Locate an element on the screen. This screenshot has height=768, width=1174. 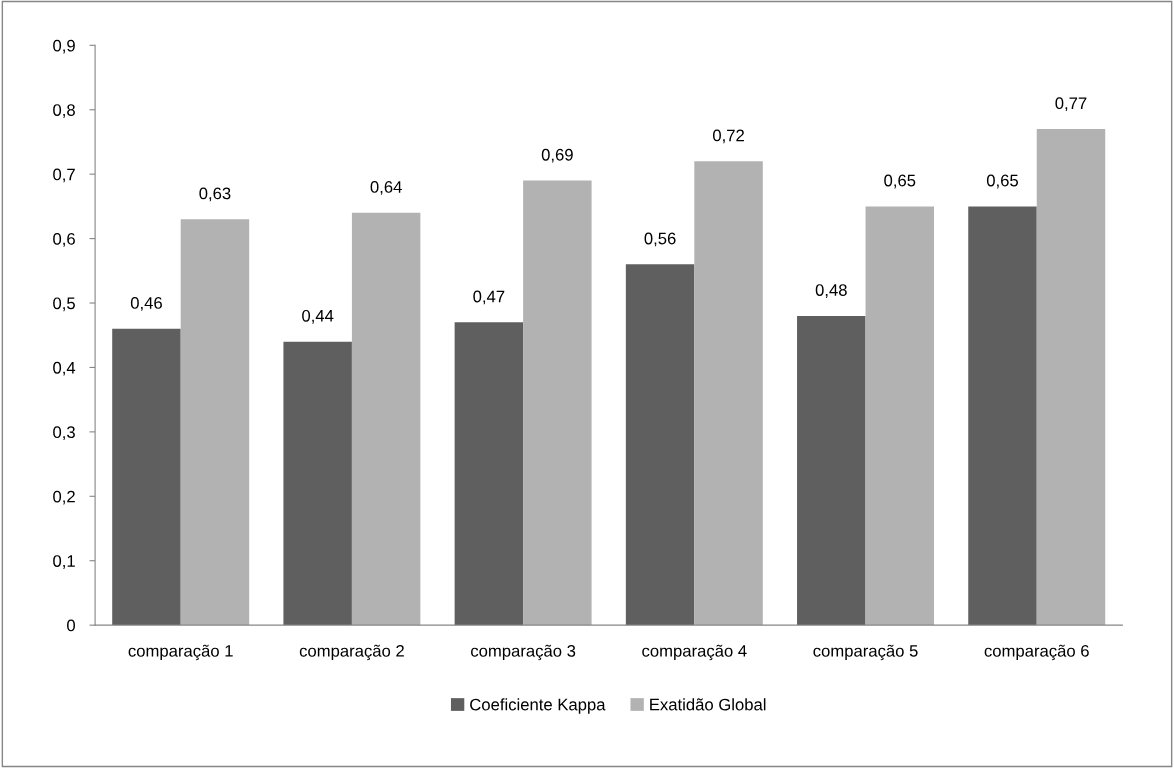
y-tick-label: 0 is located at coordinates (71, 625).